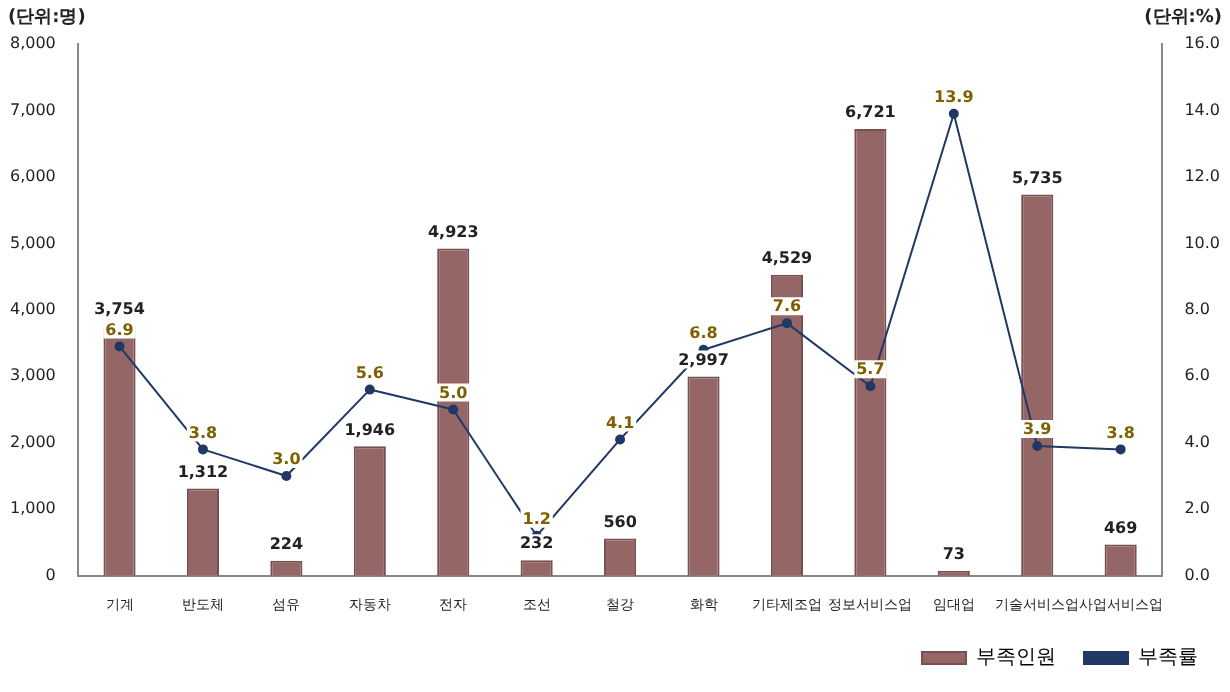  What do you see at coordinates (32, 375) in the screenshot?
I see `y-tick-label: 3,000` at bounding box center [32, 375].